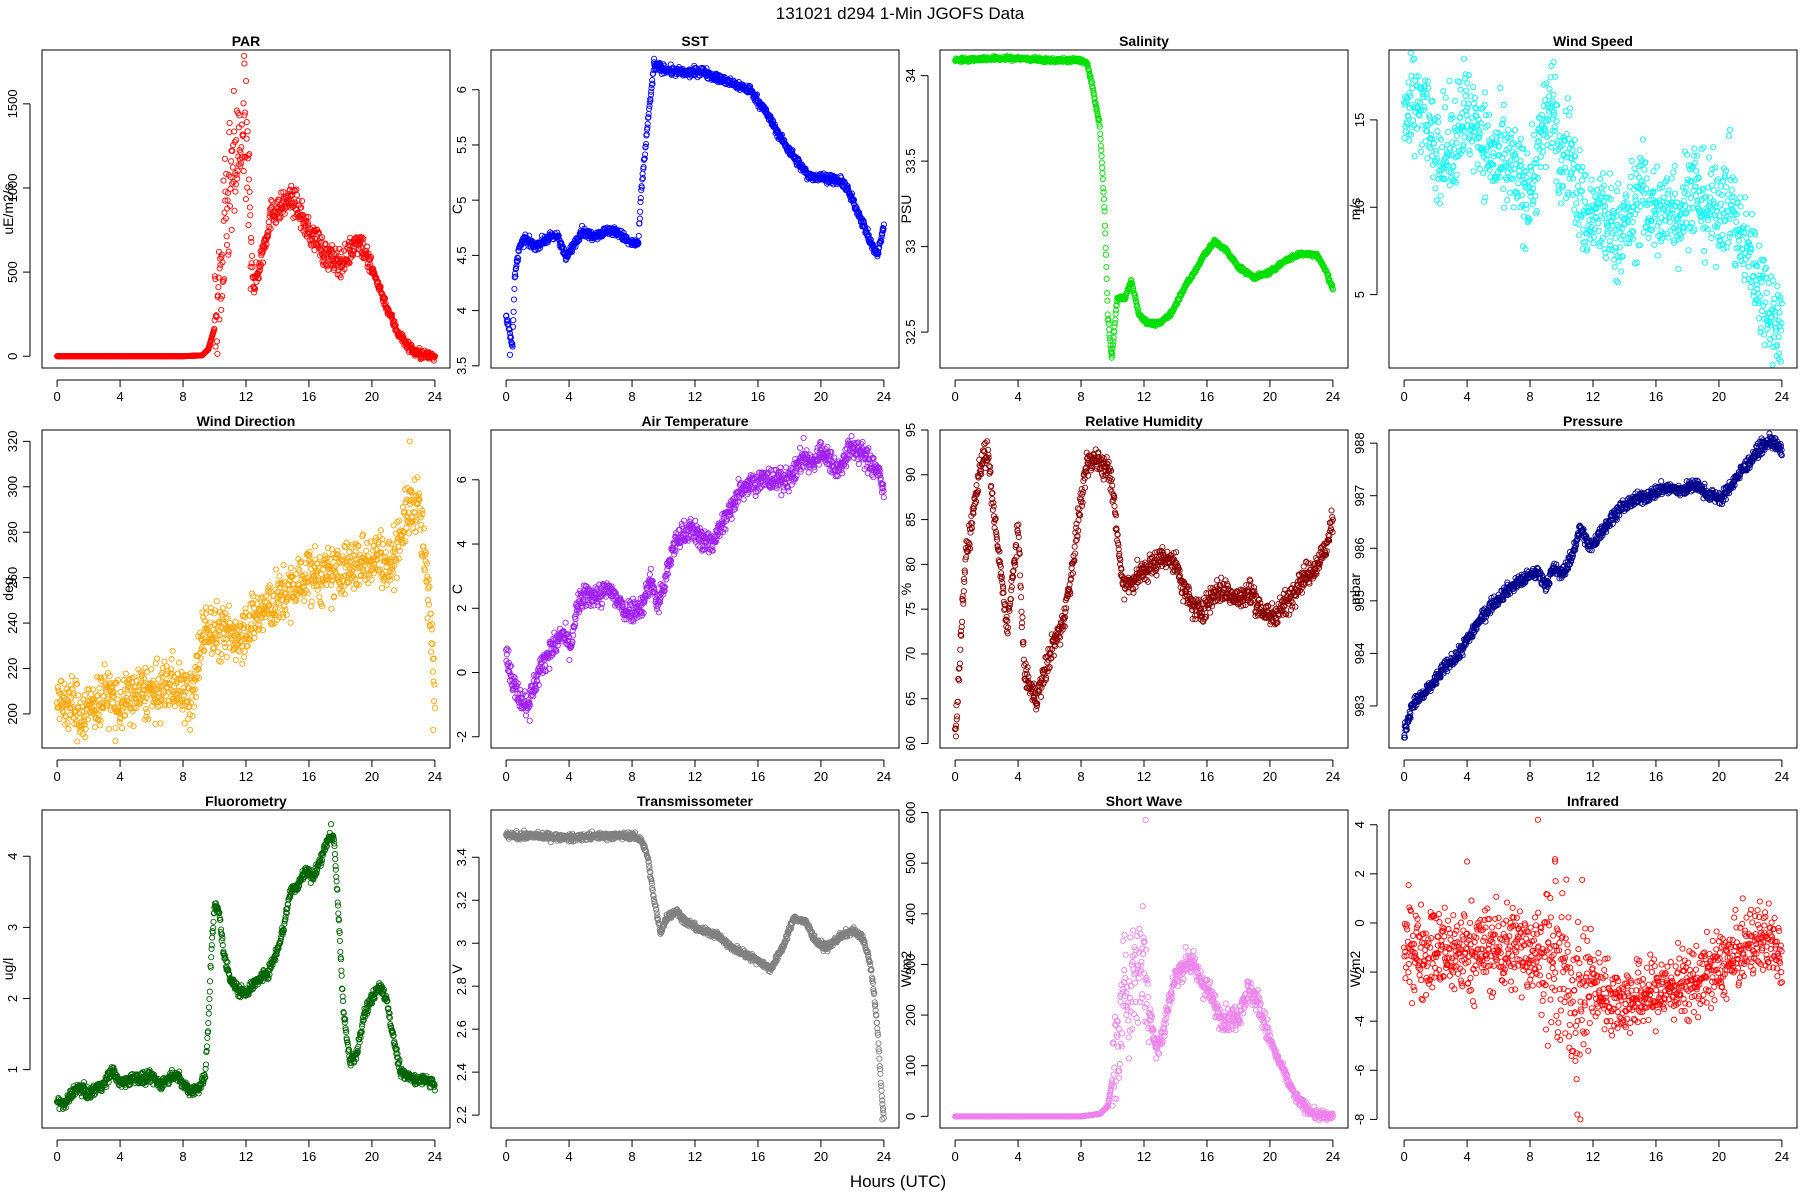 Image resolution: width=1800 pixels, height=1200 pixels. What do you see at coordinates (1782, 396) in the screenshot?
I see `wind-speed-x-tick-label: 24` at bounding box center [1782, 396].